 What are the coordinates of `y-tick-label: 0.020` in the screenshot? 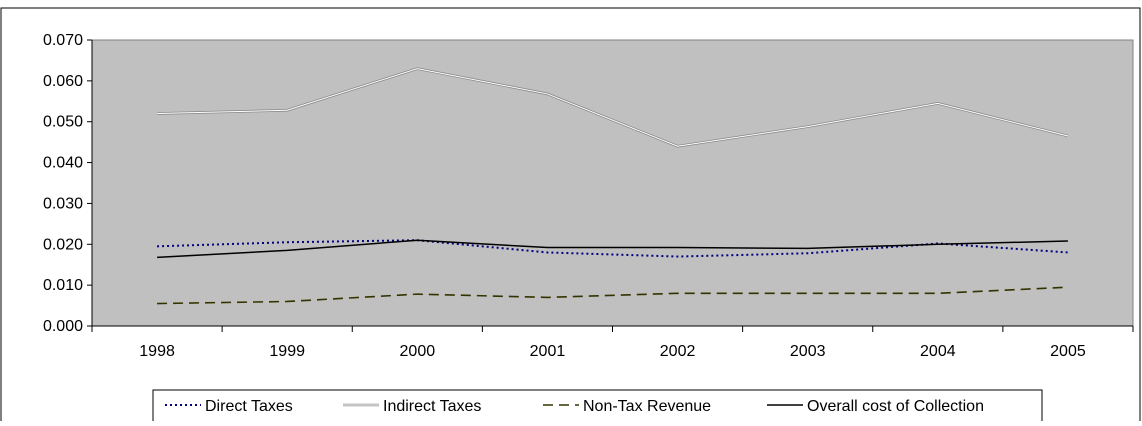 It's located at (63, 244).